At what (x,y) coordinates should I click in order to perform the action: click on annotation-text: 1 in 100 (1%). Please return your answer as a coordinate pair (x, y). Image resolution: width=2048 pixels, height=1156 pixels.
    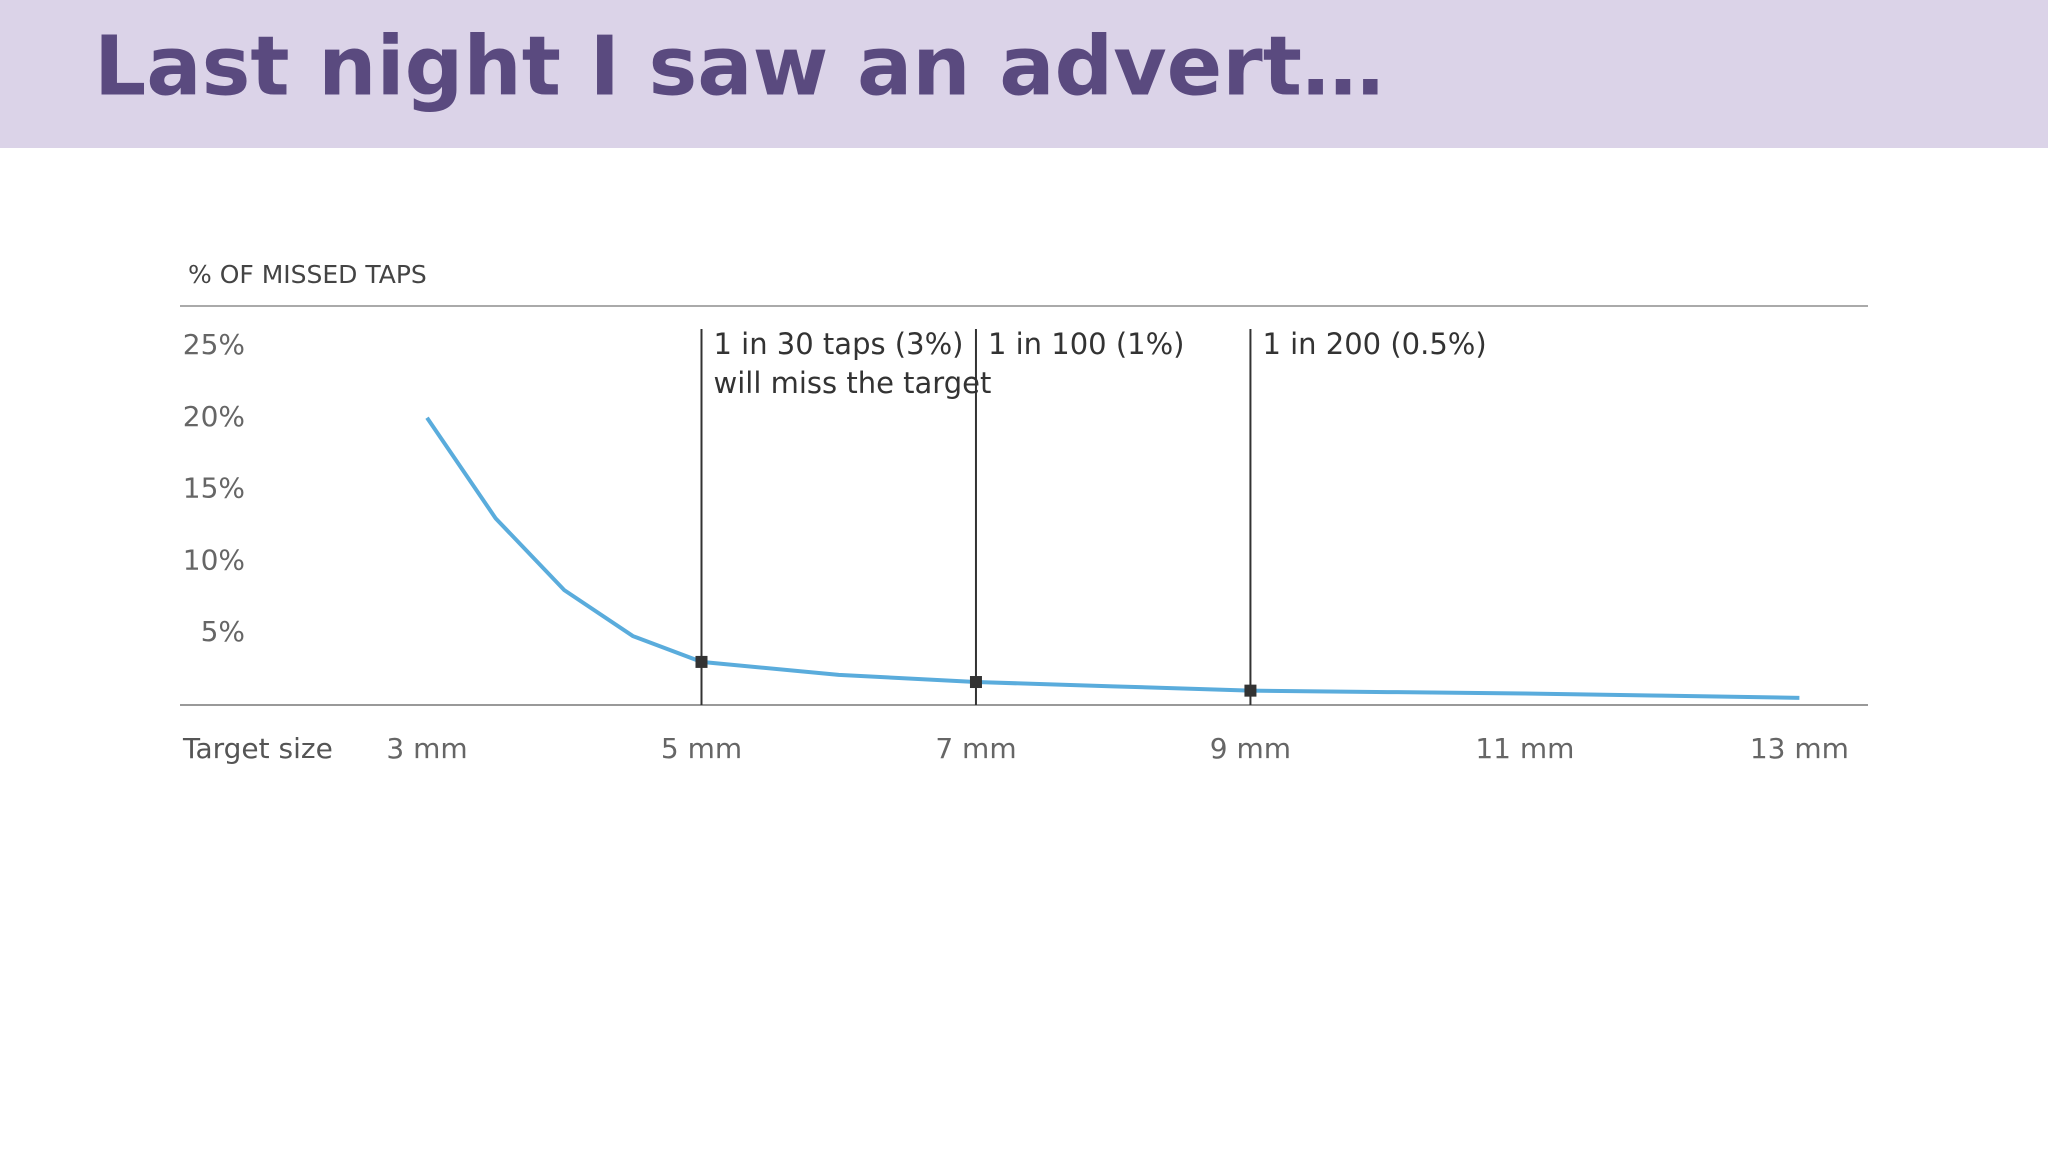
    Looking at the image, I should click on (1086, 344).